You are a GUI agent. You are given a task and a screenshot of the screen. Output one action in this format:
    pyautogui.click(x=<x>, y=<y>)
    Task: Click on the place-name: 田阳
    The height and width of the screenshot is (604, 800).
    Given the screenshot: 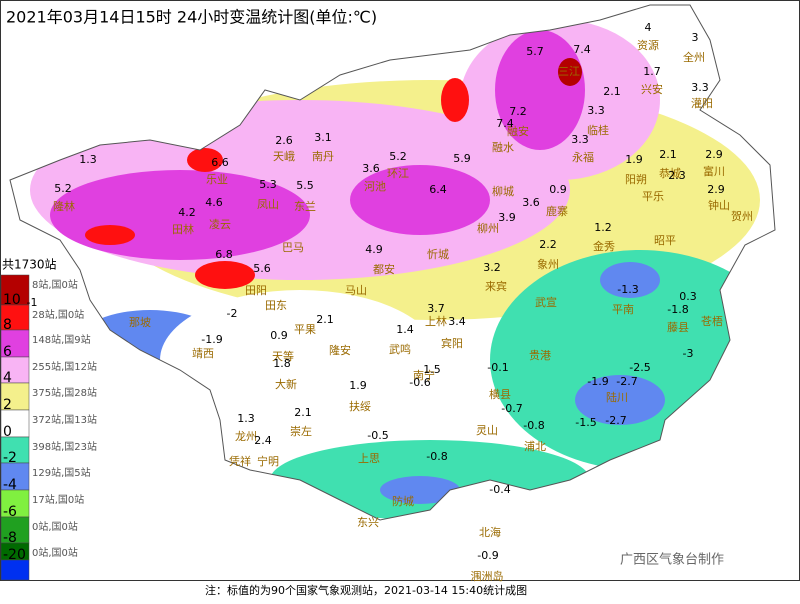 What is the action you would take?
    pyautogui.click(x=256, y=290)
    